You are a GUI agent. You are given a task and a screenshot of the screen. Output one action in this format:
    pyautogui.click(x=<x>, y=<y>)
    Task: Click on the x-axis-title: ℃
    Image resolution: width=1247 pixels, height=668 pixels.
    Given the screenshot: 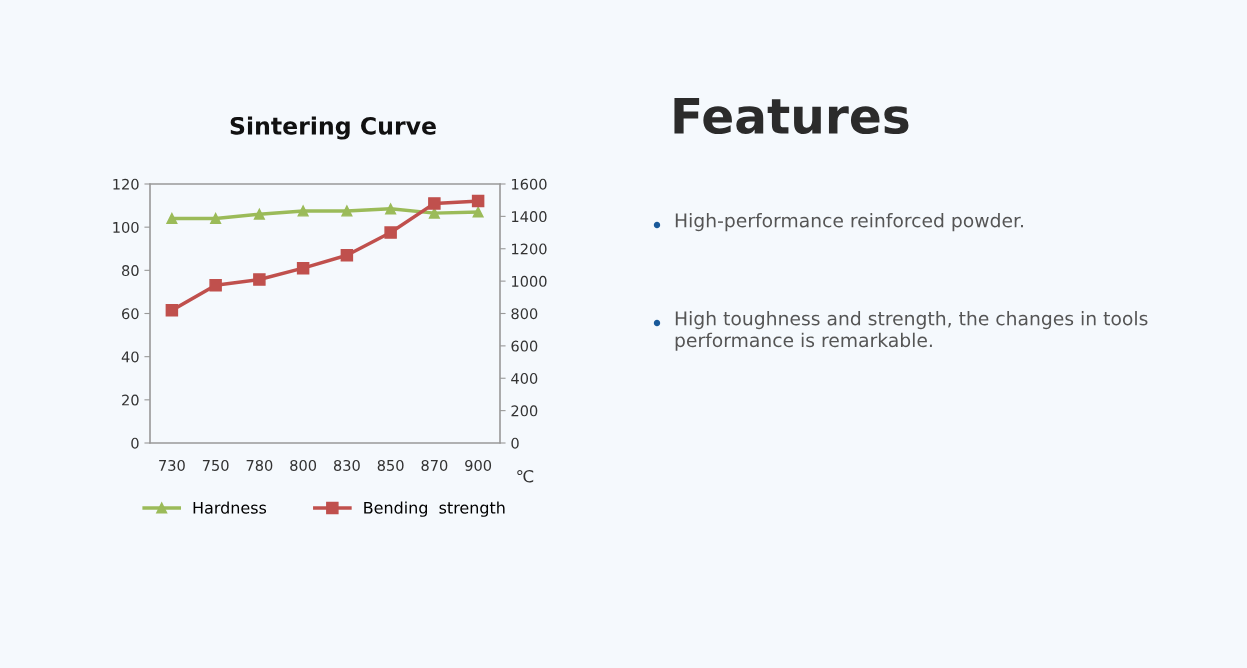 What is the action you would take?
    pyautogui.click(x=525, y=476)
    